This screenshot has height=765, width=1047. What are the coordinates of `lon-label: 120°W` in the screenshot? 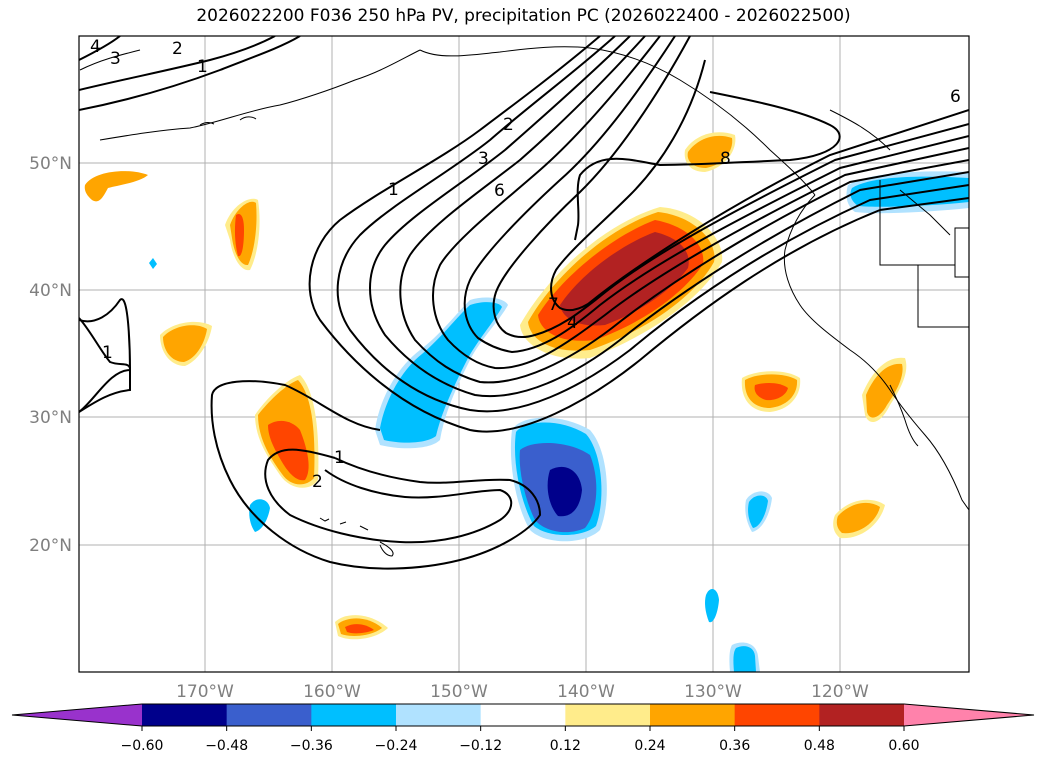 It's located at (840, 692).